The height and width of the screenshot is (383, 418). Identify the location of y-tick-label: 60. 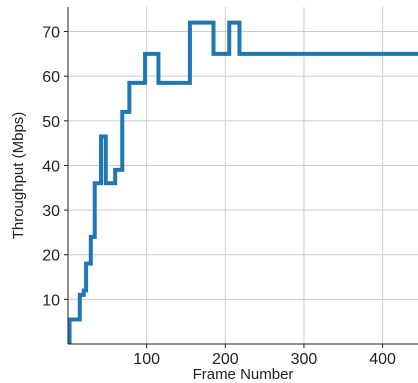
(51, 77).